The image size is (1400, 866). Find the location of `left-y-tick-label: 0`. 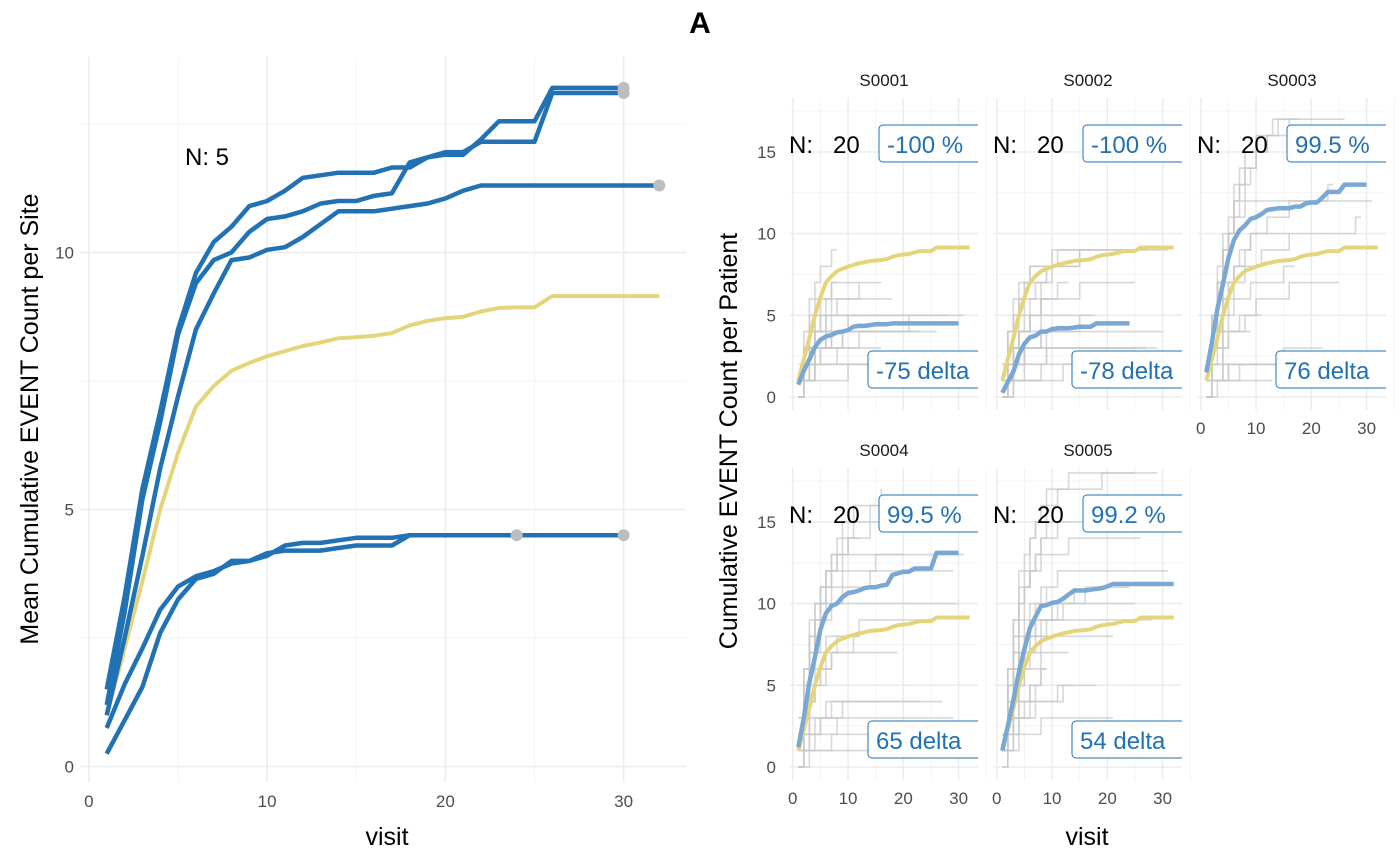

left-y-tick-label: 0 is located at coordinates (69, 767).